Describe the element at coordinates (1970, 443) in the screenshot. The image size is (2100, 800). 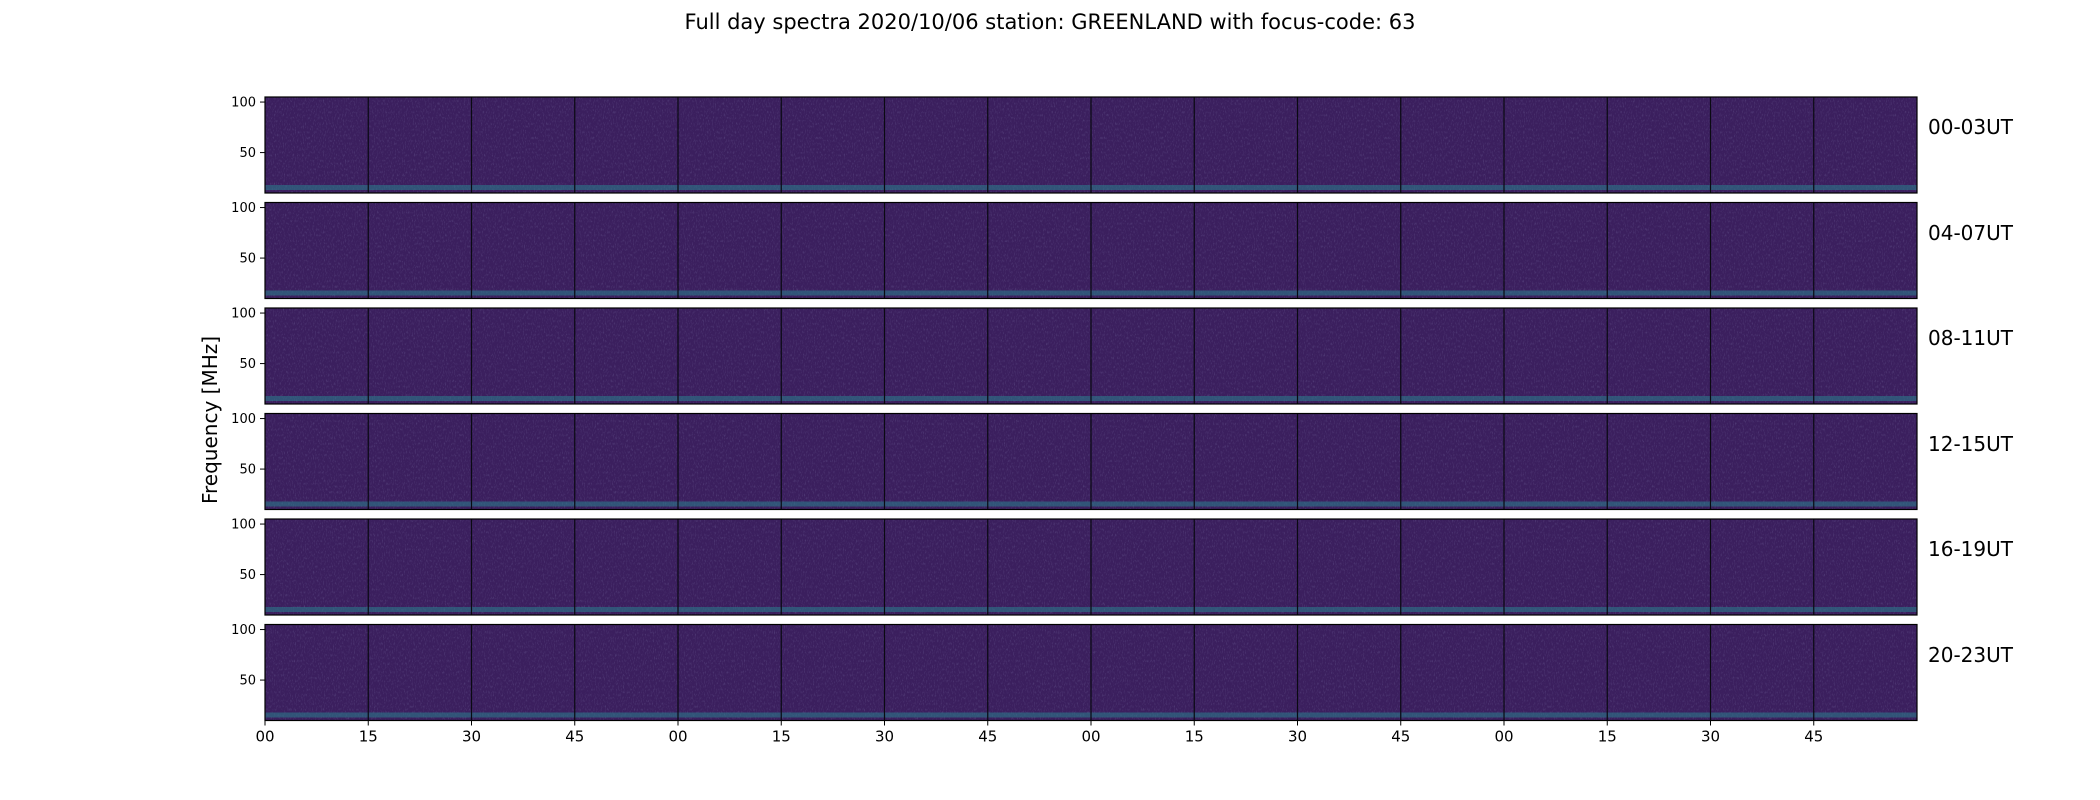
I see `row-time-label: 12-15UT` at that location.